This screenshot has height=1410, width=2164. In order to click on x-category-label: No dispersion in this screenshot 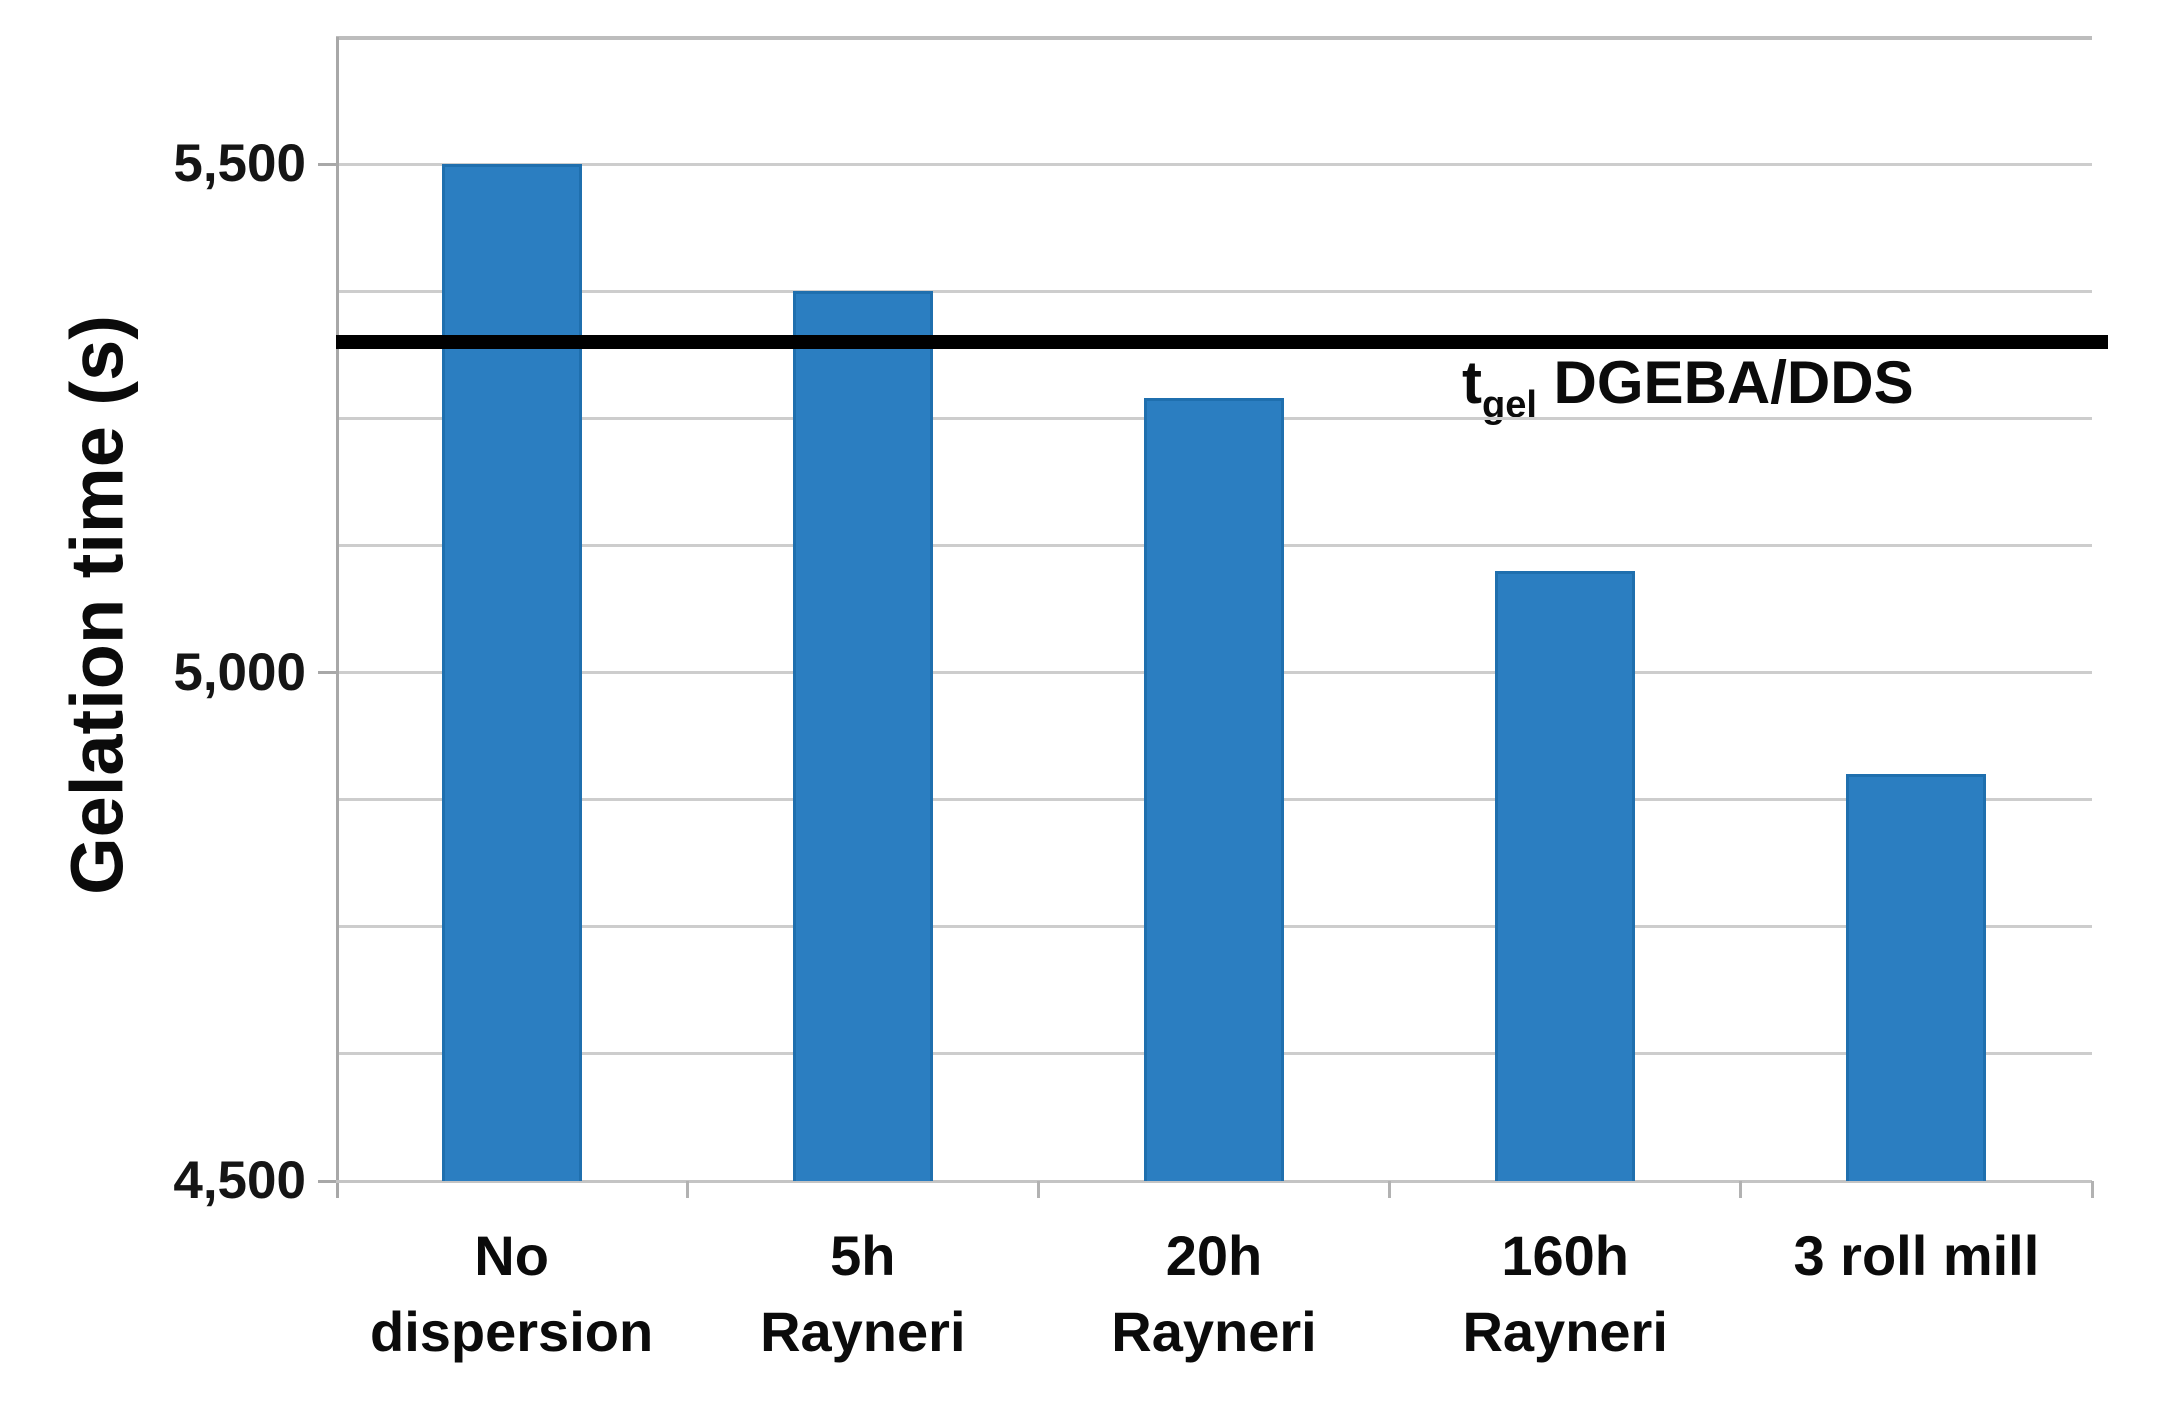, I will do `click(512, 1293)`.